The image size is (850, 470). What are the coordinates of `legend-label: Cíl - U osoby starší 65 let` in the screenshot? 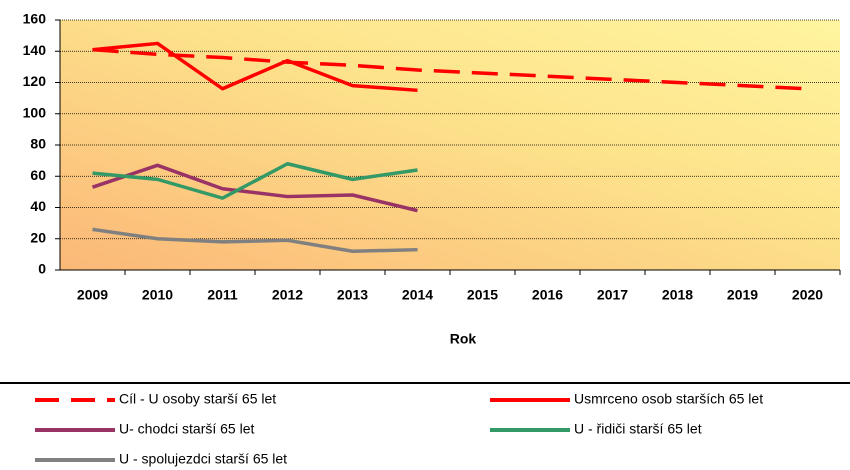 It's located at (197, 399).